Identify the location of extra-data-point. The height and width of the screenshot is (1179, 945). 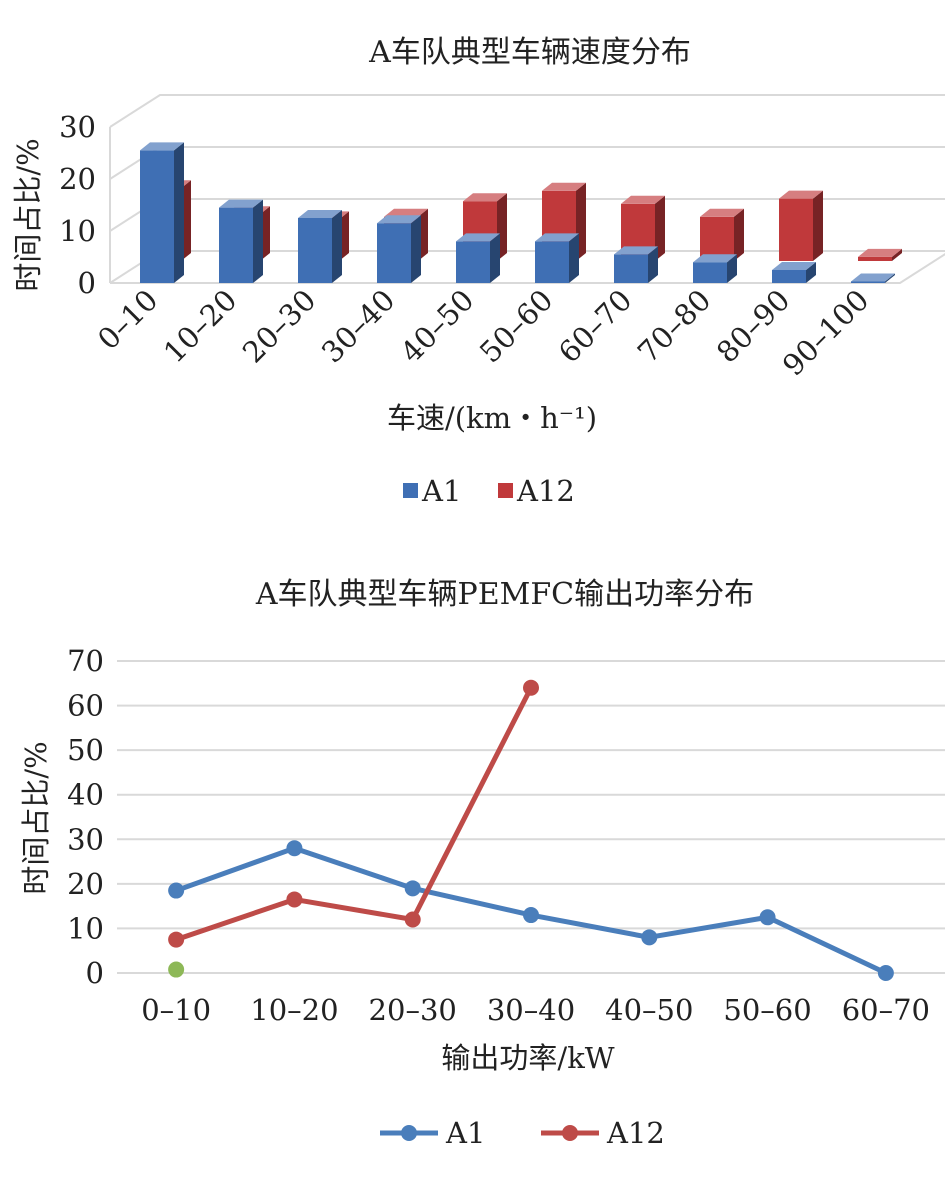
(176, 969).